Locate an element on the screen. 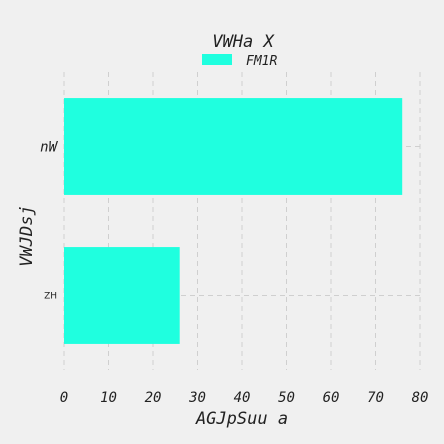 This screenshot has height=444, width=444. category-labels: nW ZH is located at coordinates (49, 221).